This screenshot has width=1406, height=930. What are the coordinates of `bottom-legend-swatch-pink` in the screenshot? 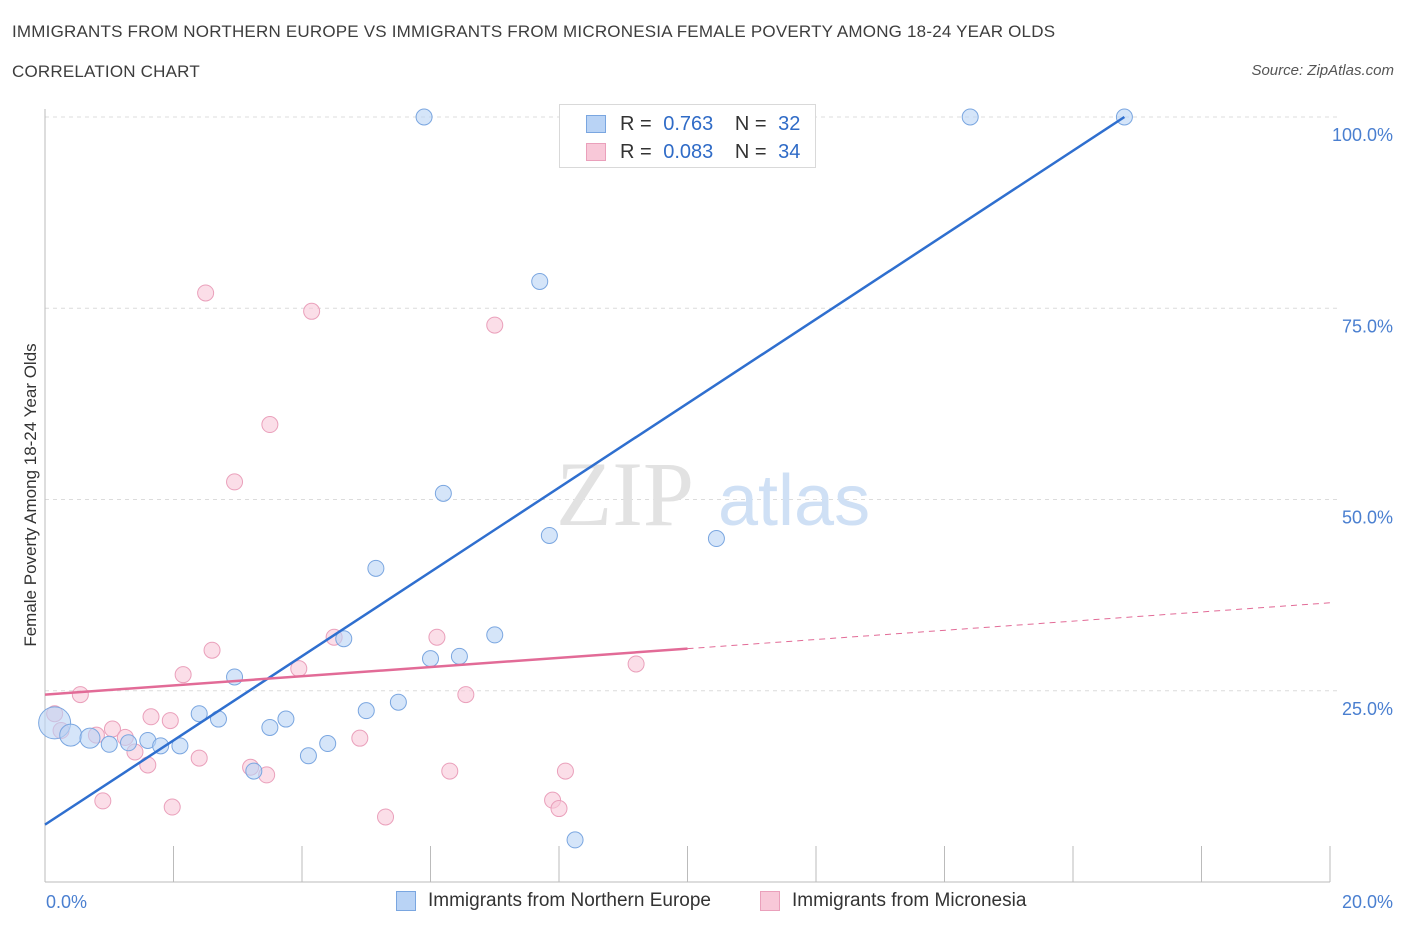 It's located at (770, 901).